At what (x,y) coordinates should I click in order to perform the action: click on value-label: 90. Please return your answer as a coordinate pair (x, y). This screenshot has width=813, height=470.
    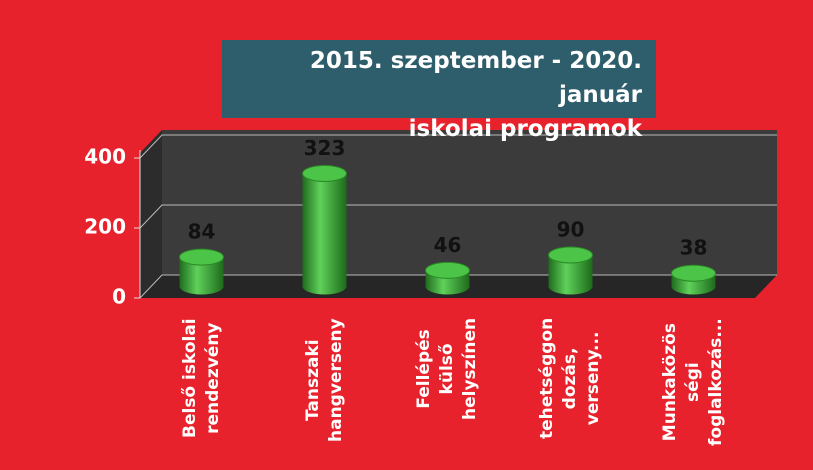
    Looking at the image, I should click on (571, 230).